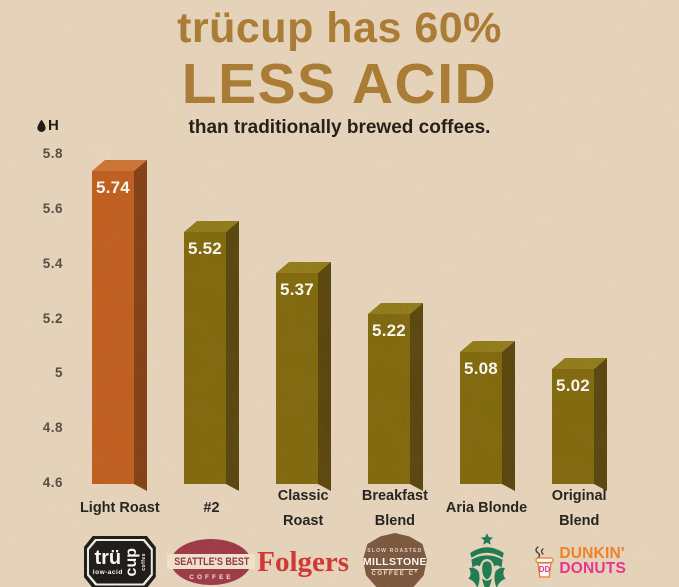  Describe the element at coordinates (107, 572) in the screenshot. I see `trucup-tagline: low-acid` at that location.